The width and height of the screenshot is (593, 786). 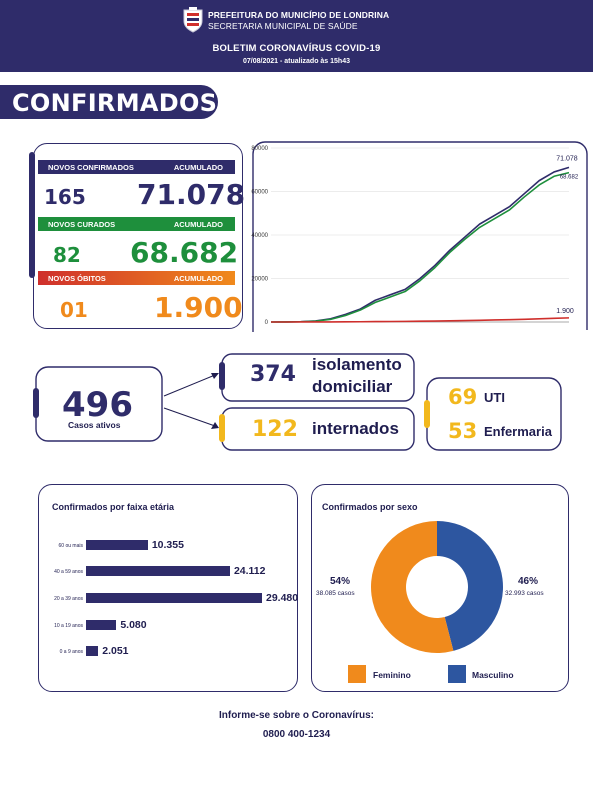 I want to click on y-tick-label: 60000, so click(x=259, y=193).